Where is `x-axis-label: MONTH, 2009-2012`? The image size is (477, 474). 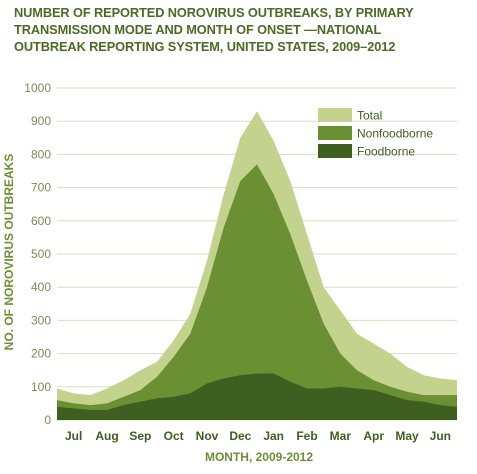 x-axis-label: MONTH, 2009-2012 is located at coordinates (259, 457).